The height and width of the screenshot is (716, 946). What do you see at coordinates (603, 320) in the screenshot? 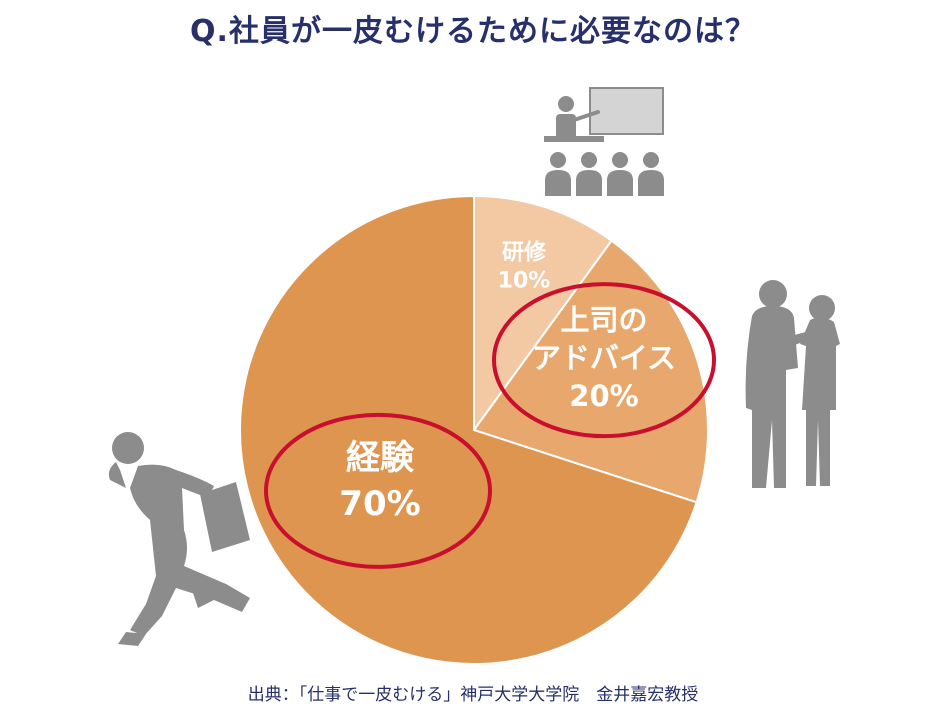
I see `slice-name-label: 上司の` at bounding box center [603, 320].